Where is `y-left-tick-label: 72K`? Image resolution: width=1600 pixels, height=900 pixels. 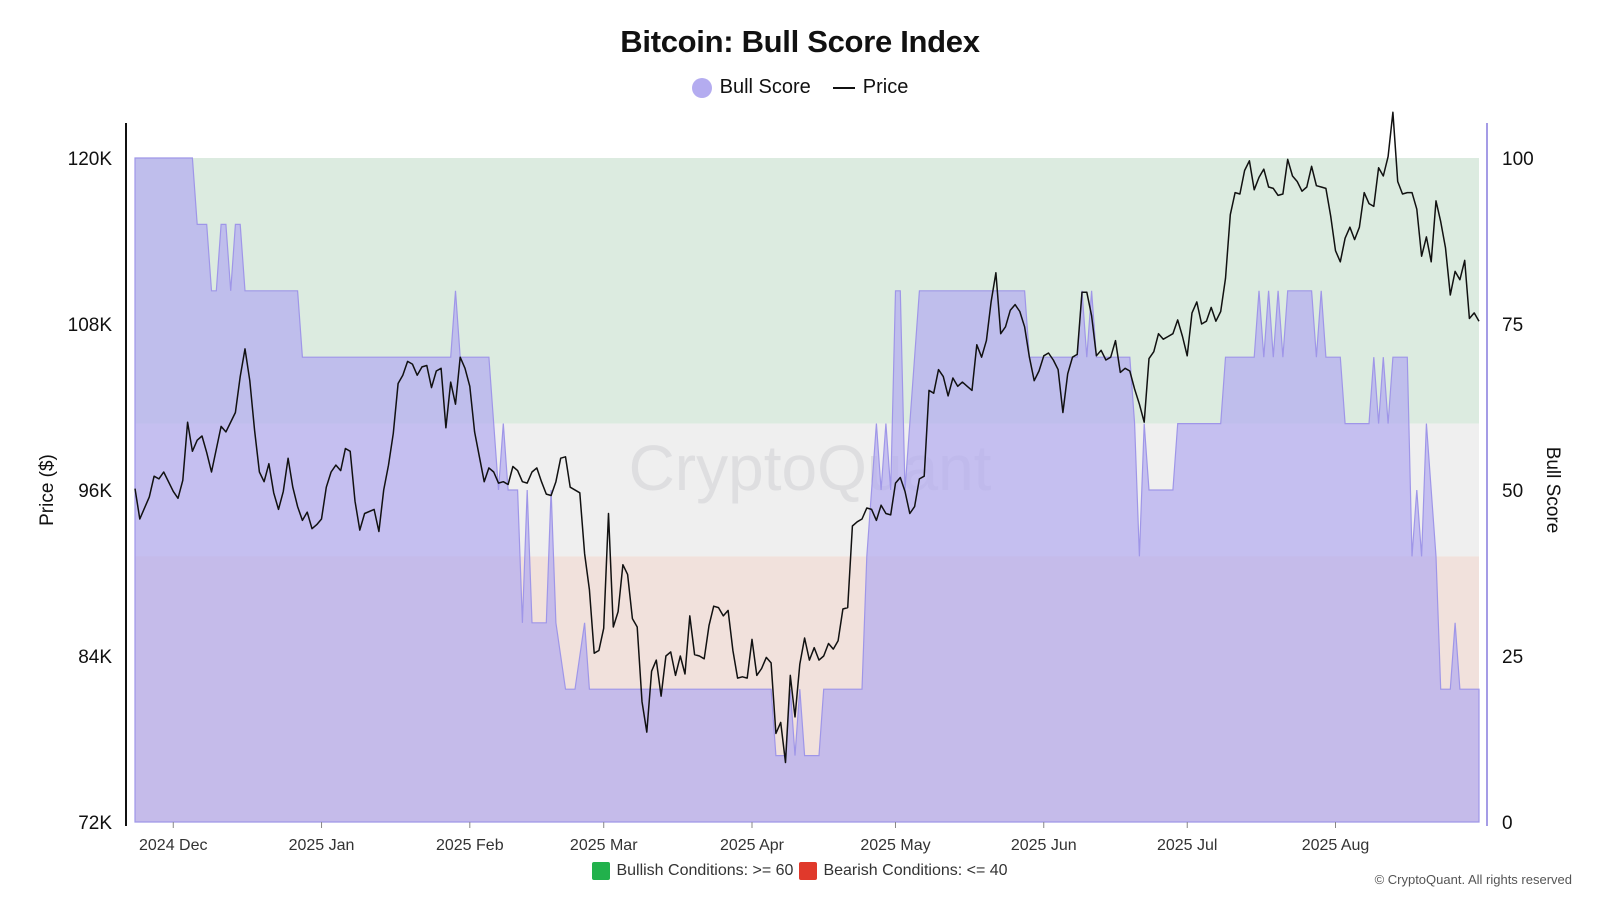 y-left-tick-label: 72K is located at coordinates (95, 823).